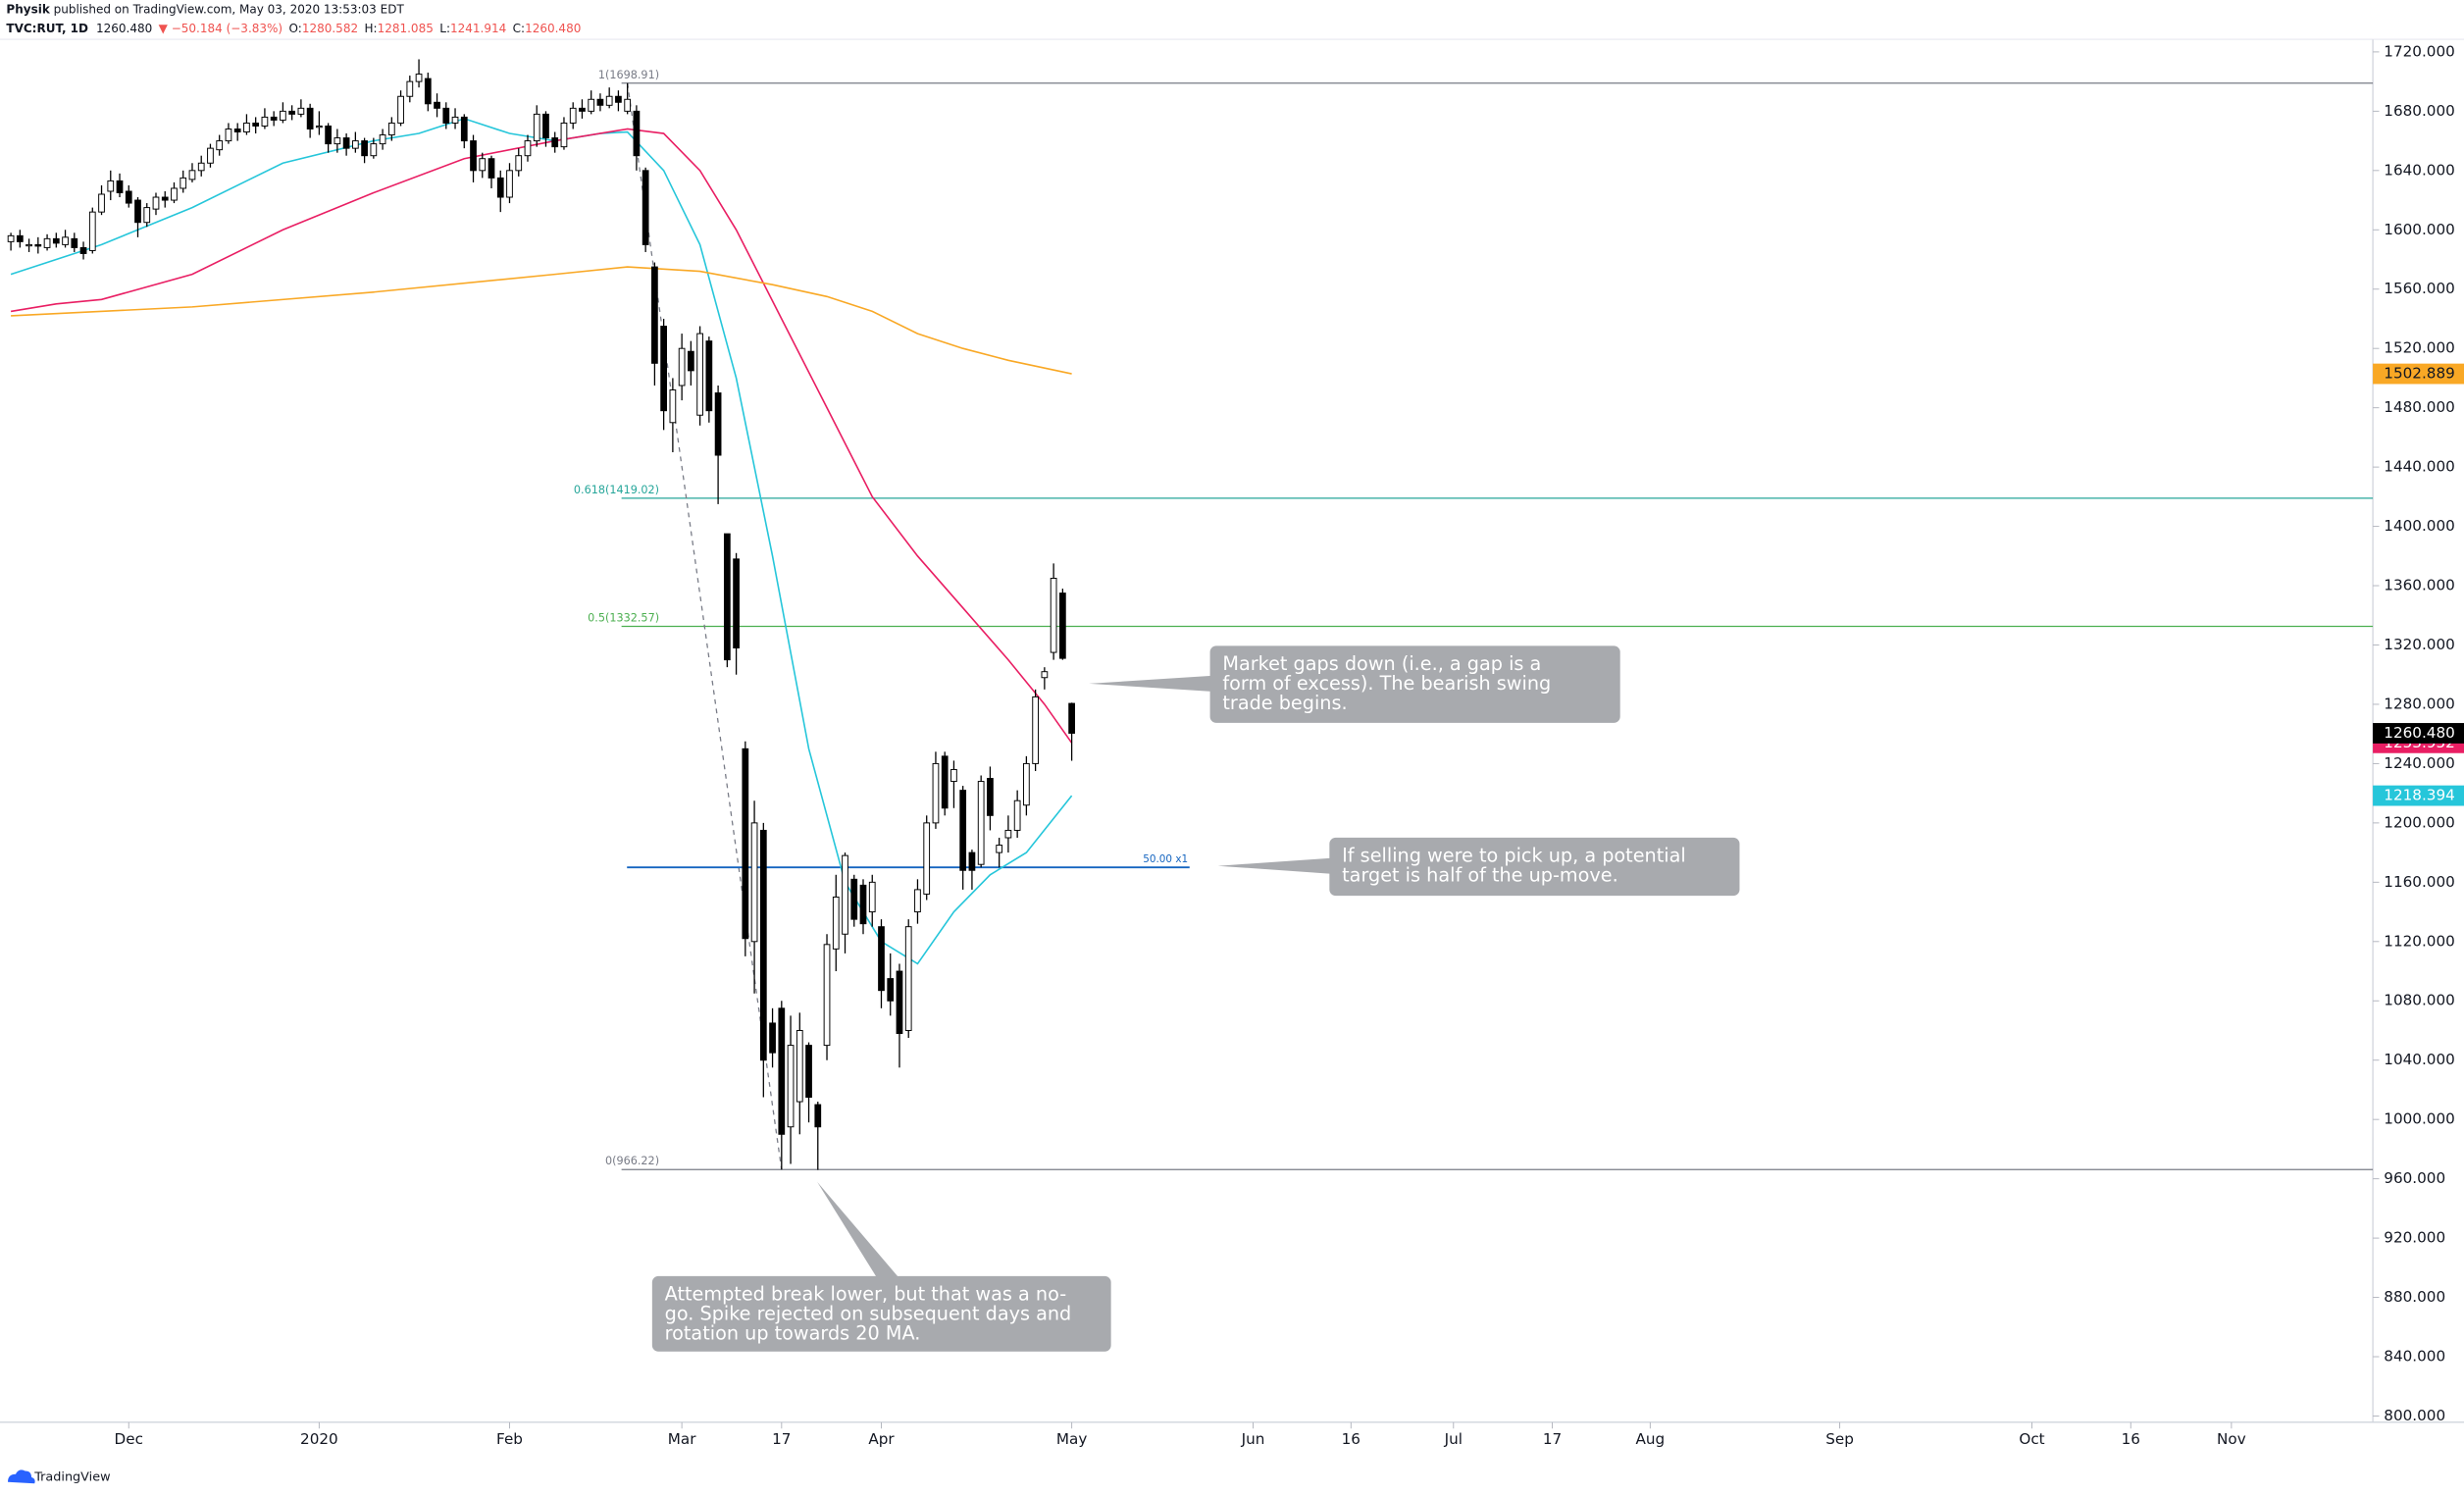 The height and width of the screenshot is (1495, 2464). I want to click on y-tick-label: 1680.000, so click(2419, 111).